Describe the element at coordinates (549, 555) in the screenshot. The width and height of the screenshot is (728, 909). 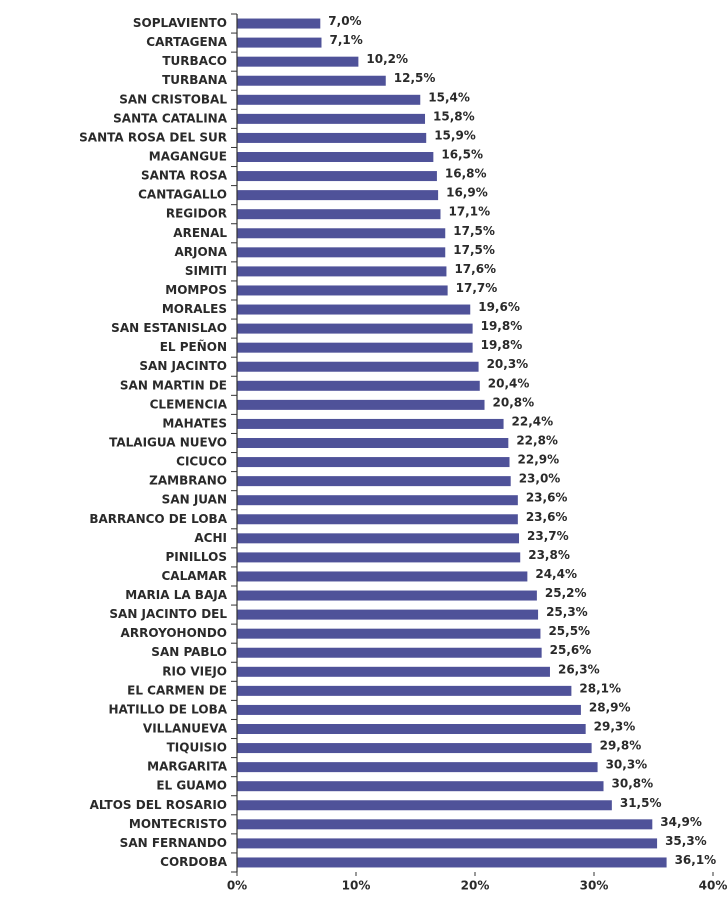
I see `value-label: 23,8%` at that location.